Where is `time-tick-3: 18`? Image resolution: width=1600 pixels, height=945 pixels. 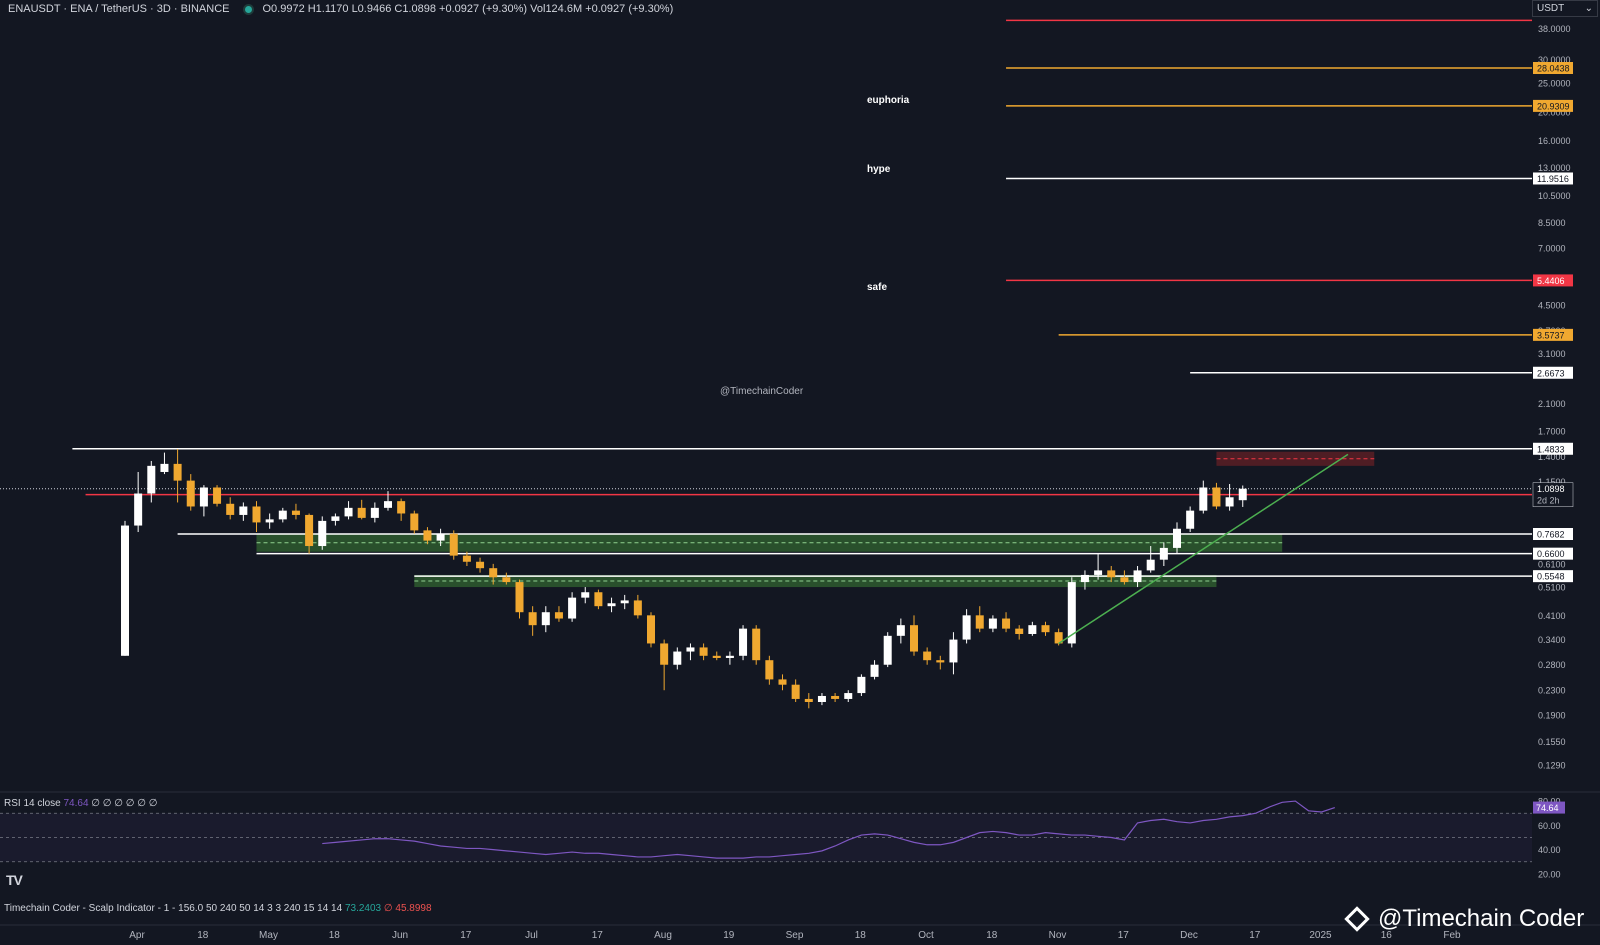 time-tick-3: 18 is located at coordinates (335, 935).